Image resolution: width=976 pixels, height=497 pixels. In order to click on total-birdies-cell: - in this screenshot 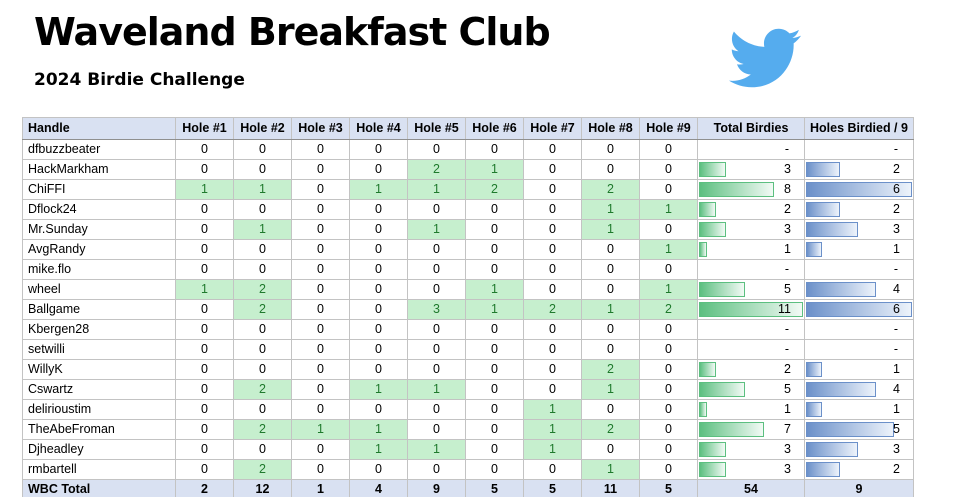, I will do `click(751, 269)`.